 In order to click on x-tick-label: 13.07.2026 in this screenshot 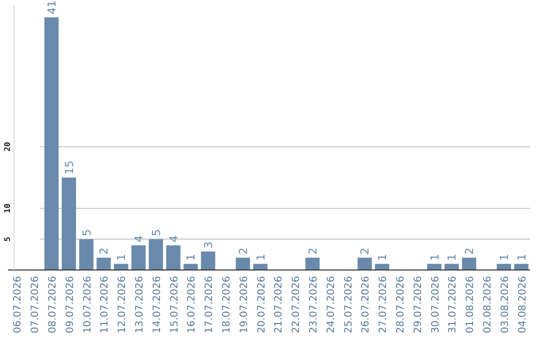, I will do `click(140, 305)`.